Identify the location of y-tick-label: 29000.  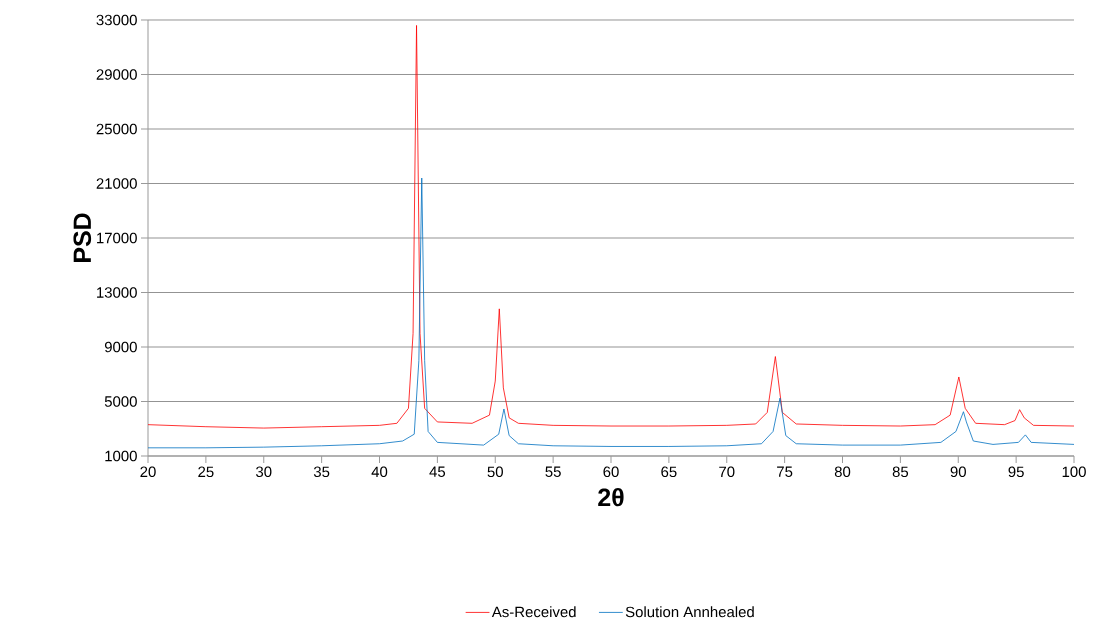
(116, 74).